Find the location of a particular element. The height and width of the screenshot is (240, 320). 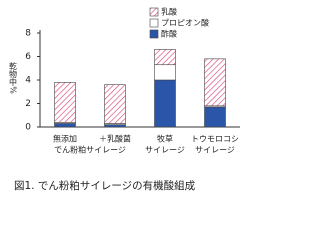

x-tick-label: ＋乳酸菌 is located at coordinates (115, 139).